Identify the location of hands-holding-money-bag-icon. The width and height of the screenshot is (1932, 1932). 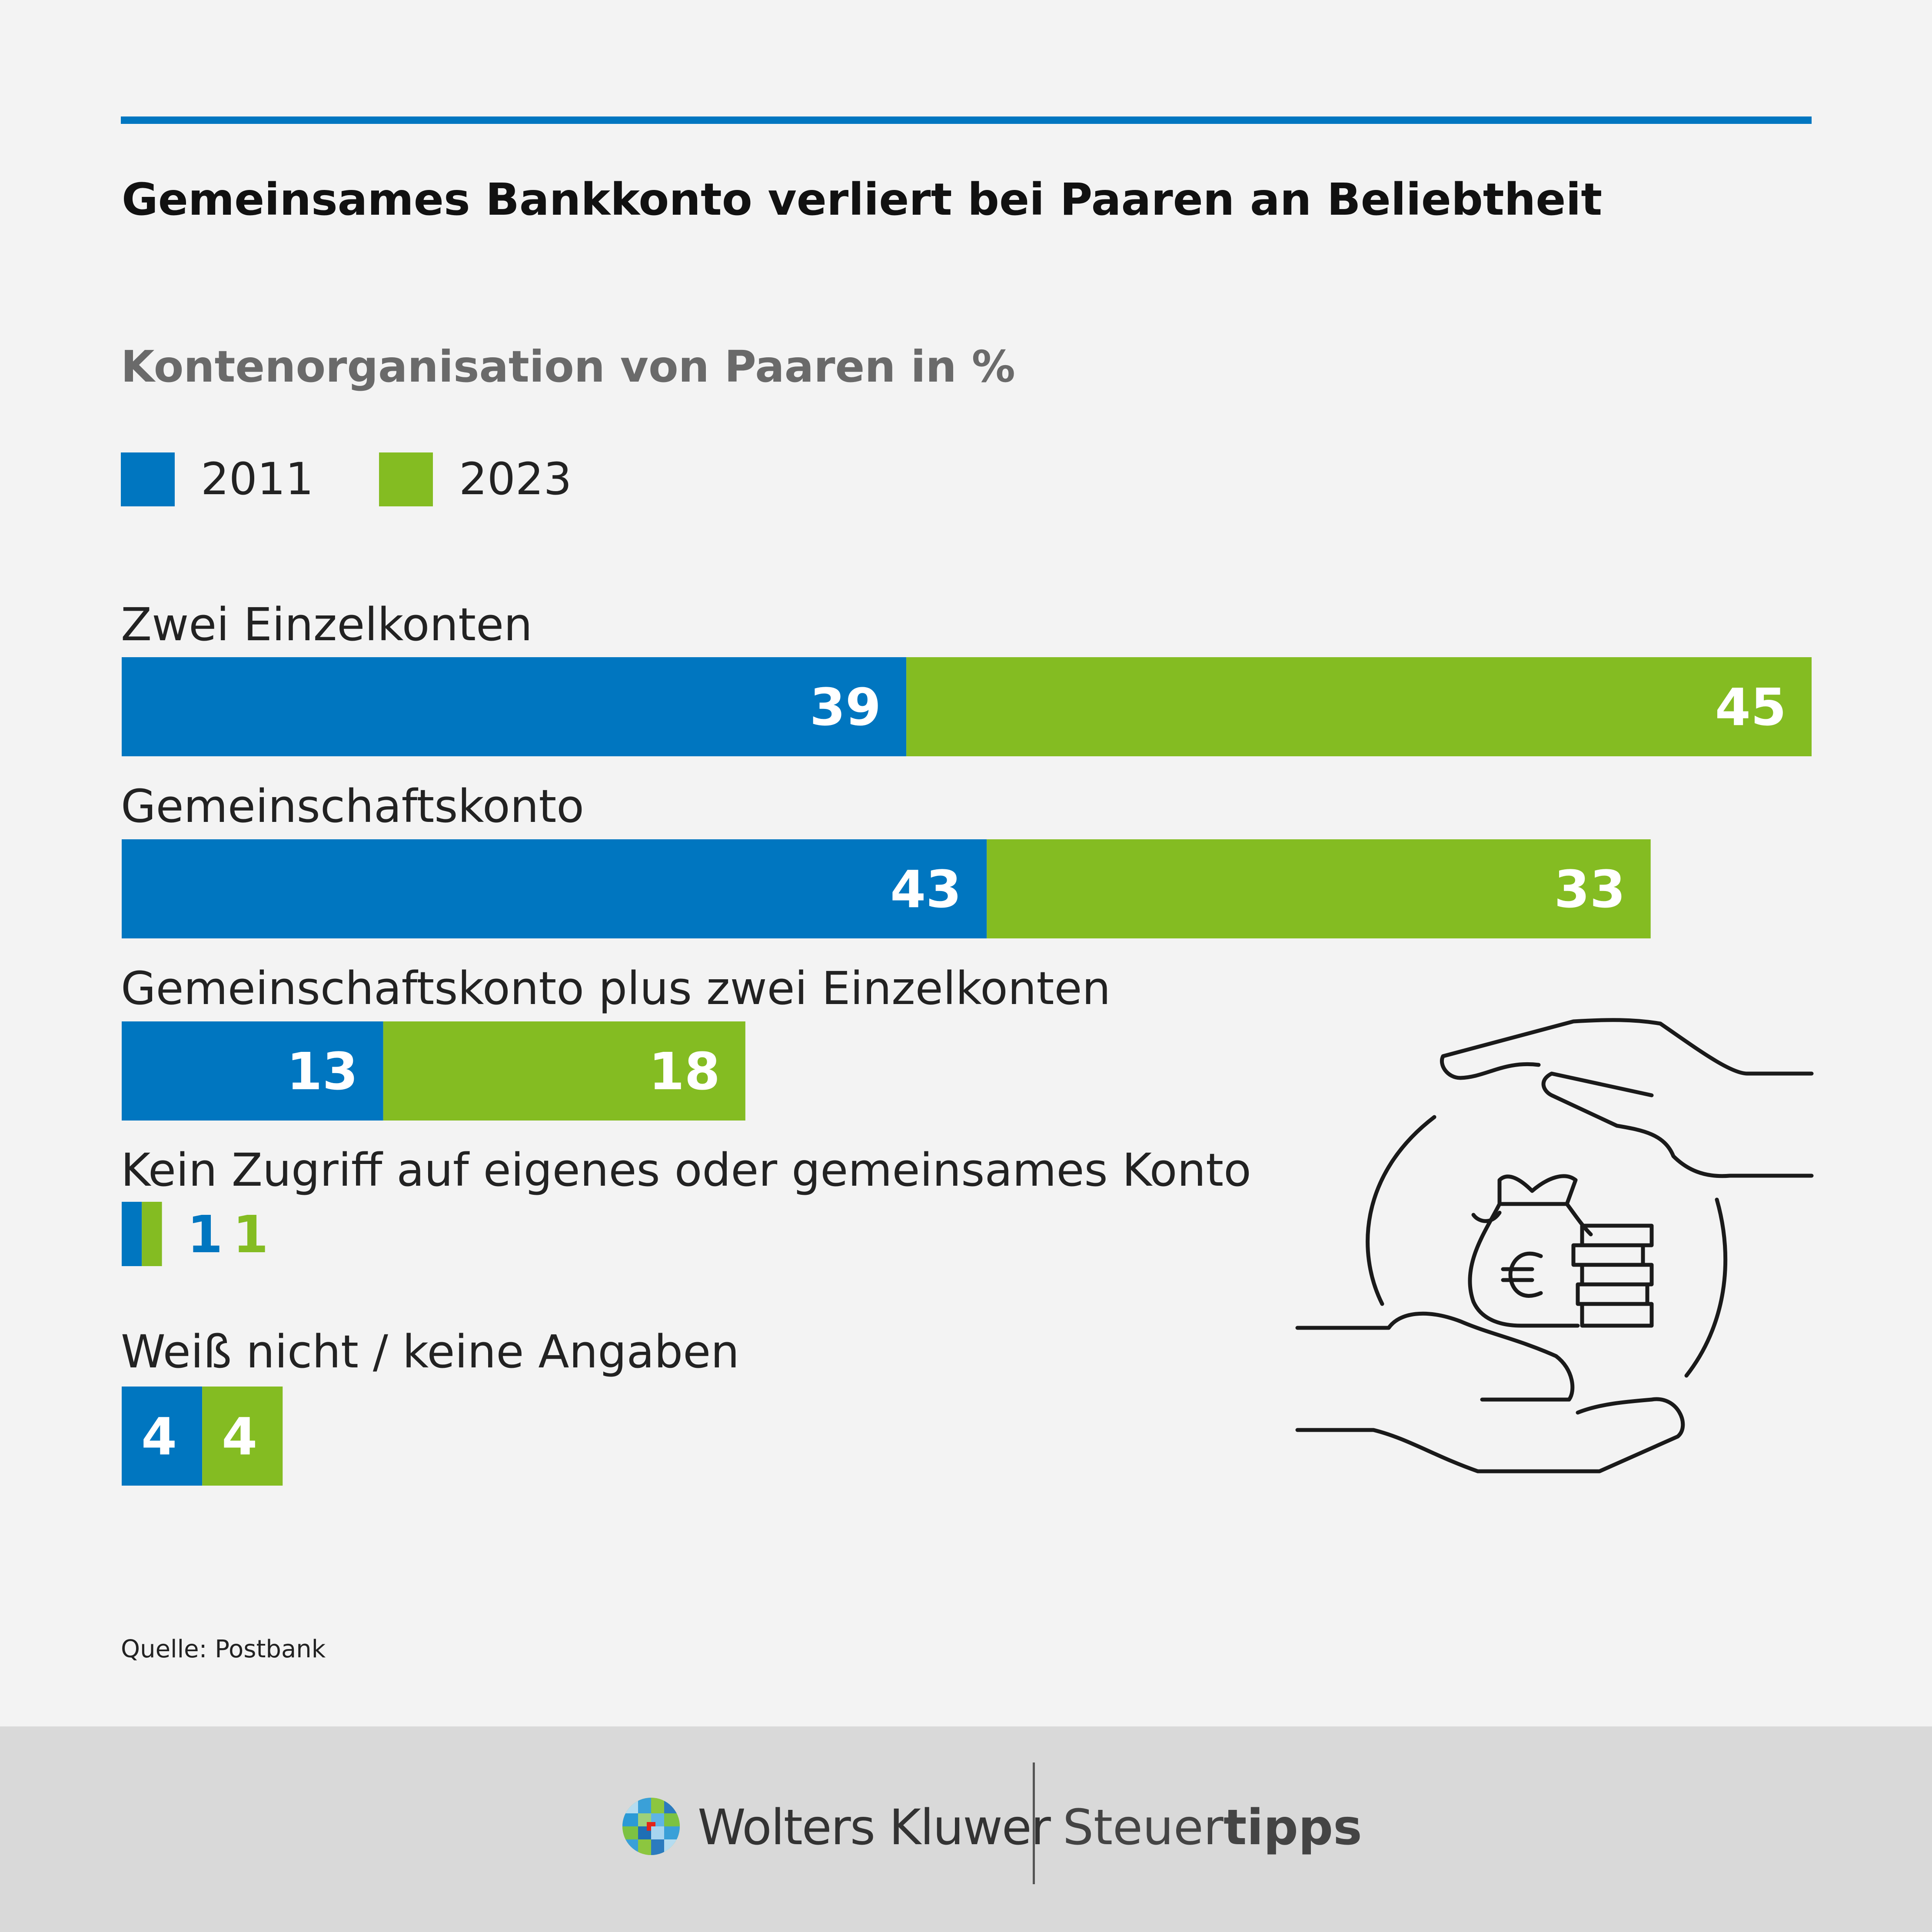
(1554, 1245).